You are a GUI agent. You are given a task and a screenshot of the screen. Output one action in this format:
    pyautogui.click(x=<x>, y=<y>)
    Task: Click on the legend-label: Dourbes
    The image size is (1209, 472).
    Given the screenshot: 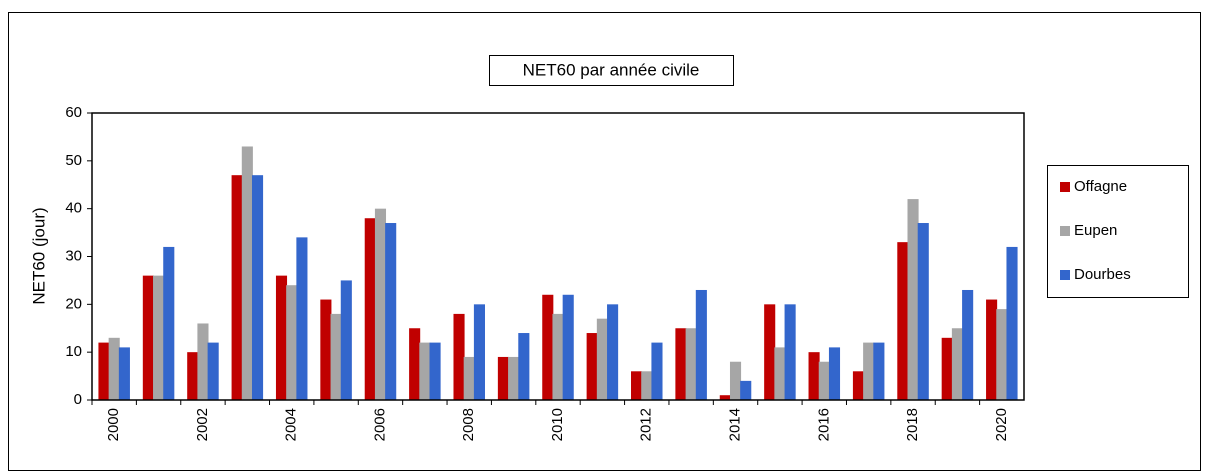 What is the action you would take?
    pyautogui.click(x=1102, y=274)
    